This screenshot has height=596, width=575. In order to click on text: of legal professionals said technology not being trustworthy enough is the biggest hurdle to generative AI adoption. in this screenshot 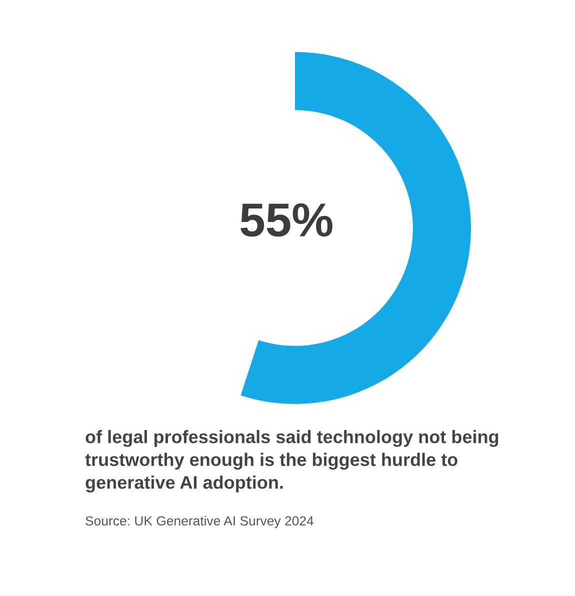, I will do `click(291, 461)`.